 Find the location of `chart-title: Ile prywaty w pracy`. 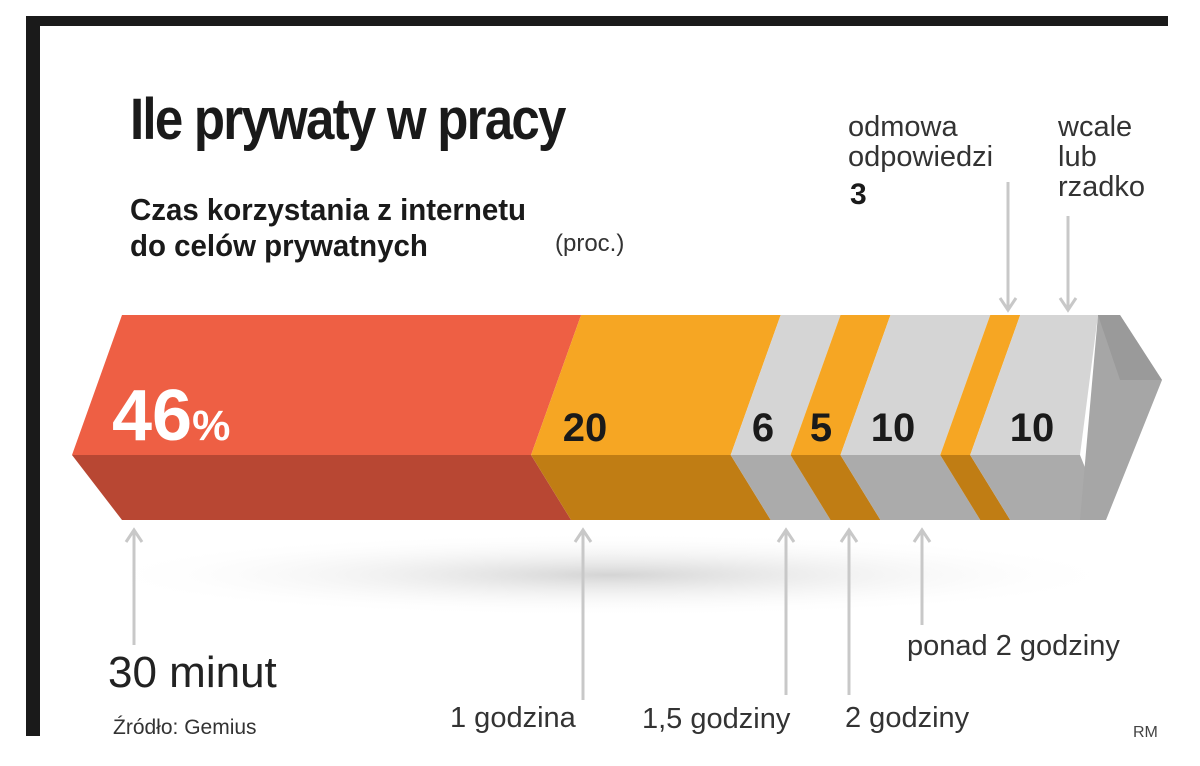

chart-title: Ile prywaty w pracy is located at coordinates (348, 119).